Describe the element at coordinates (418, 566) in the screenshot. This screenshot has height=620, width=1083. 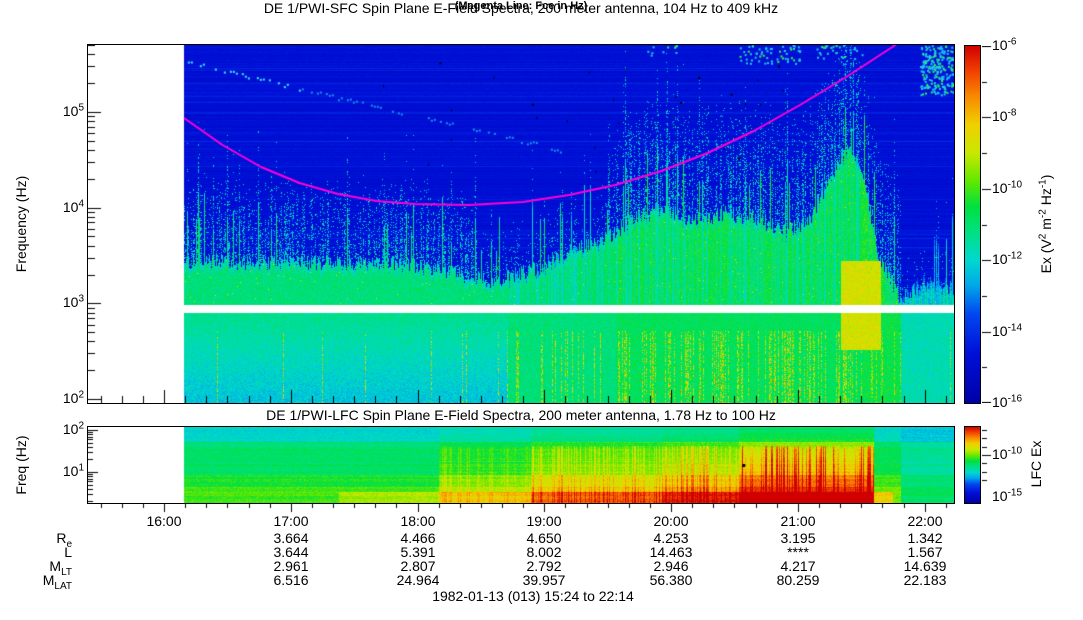
I see `ephemeris-cell: 2.807` at that location.